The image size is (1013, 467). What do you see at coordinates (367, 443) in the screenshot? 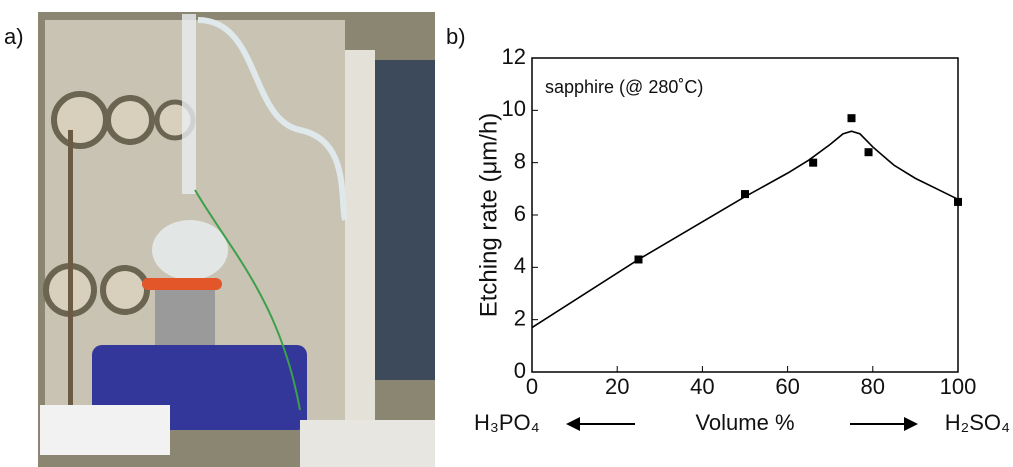
I see `bench` at bounding box center [367, 443].